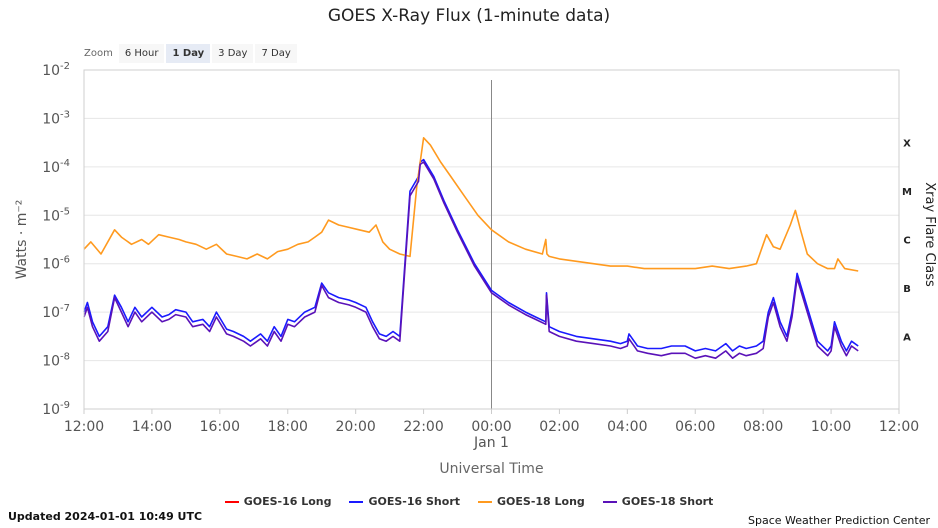  What do you see at coordinates (288, 427) in the screenshot?
I see `x-tick-label: 18:00` at bounding box center [288, 427].